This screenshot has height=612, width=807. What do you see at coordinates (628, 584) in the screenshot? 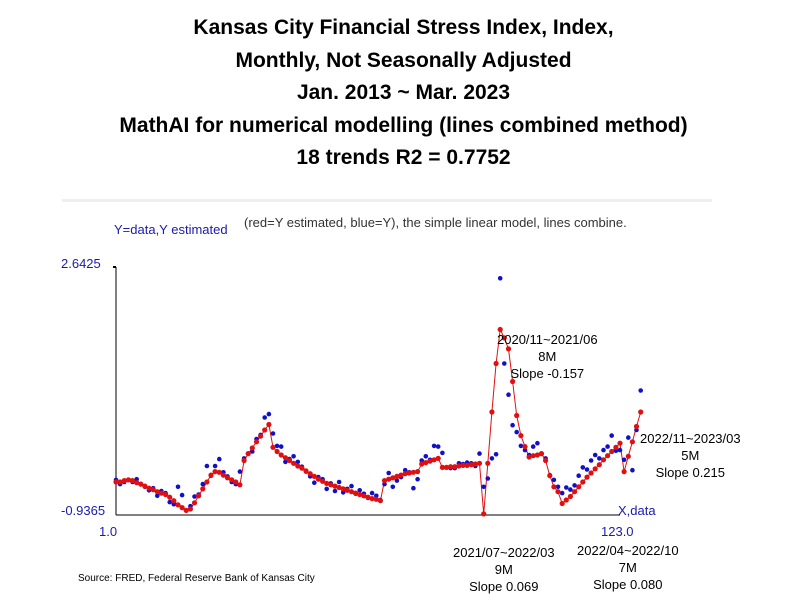
I see `annotation-slope: Slope 0.080` at bounding box center [628, 584].